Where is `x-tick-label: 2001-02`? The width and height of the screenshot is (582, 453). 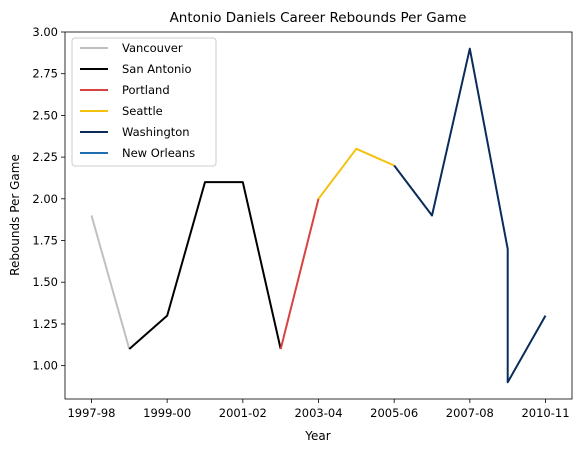
x-tick-label: 2001-02 is located at coordinates (243, 413).